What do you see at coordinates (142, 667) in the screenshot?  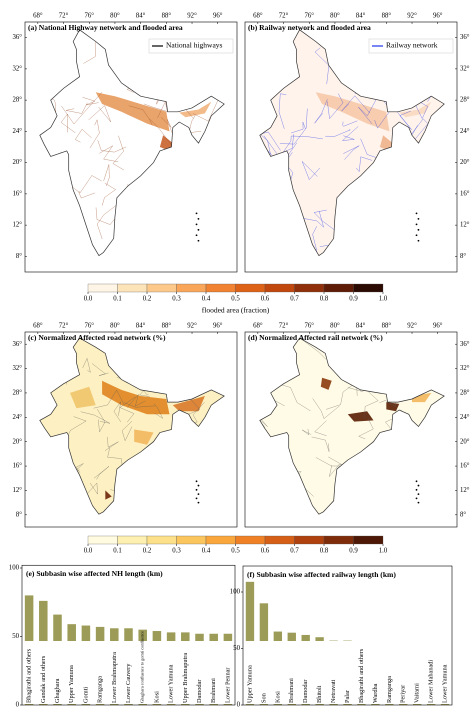 I see `x-tick-label: Ghaghara confluence to gomti confluence` at bounding box center [142, 667].